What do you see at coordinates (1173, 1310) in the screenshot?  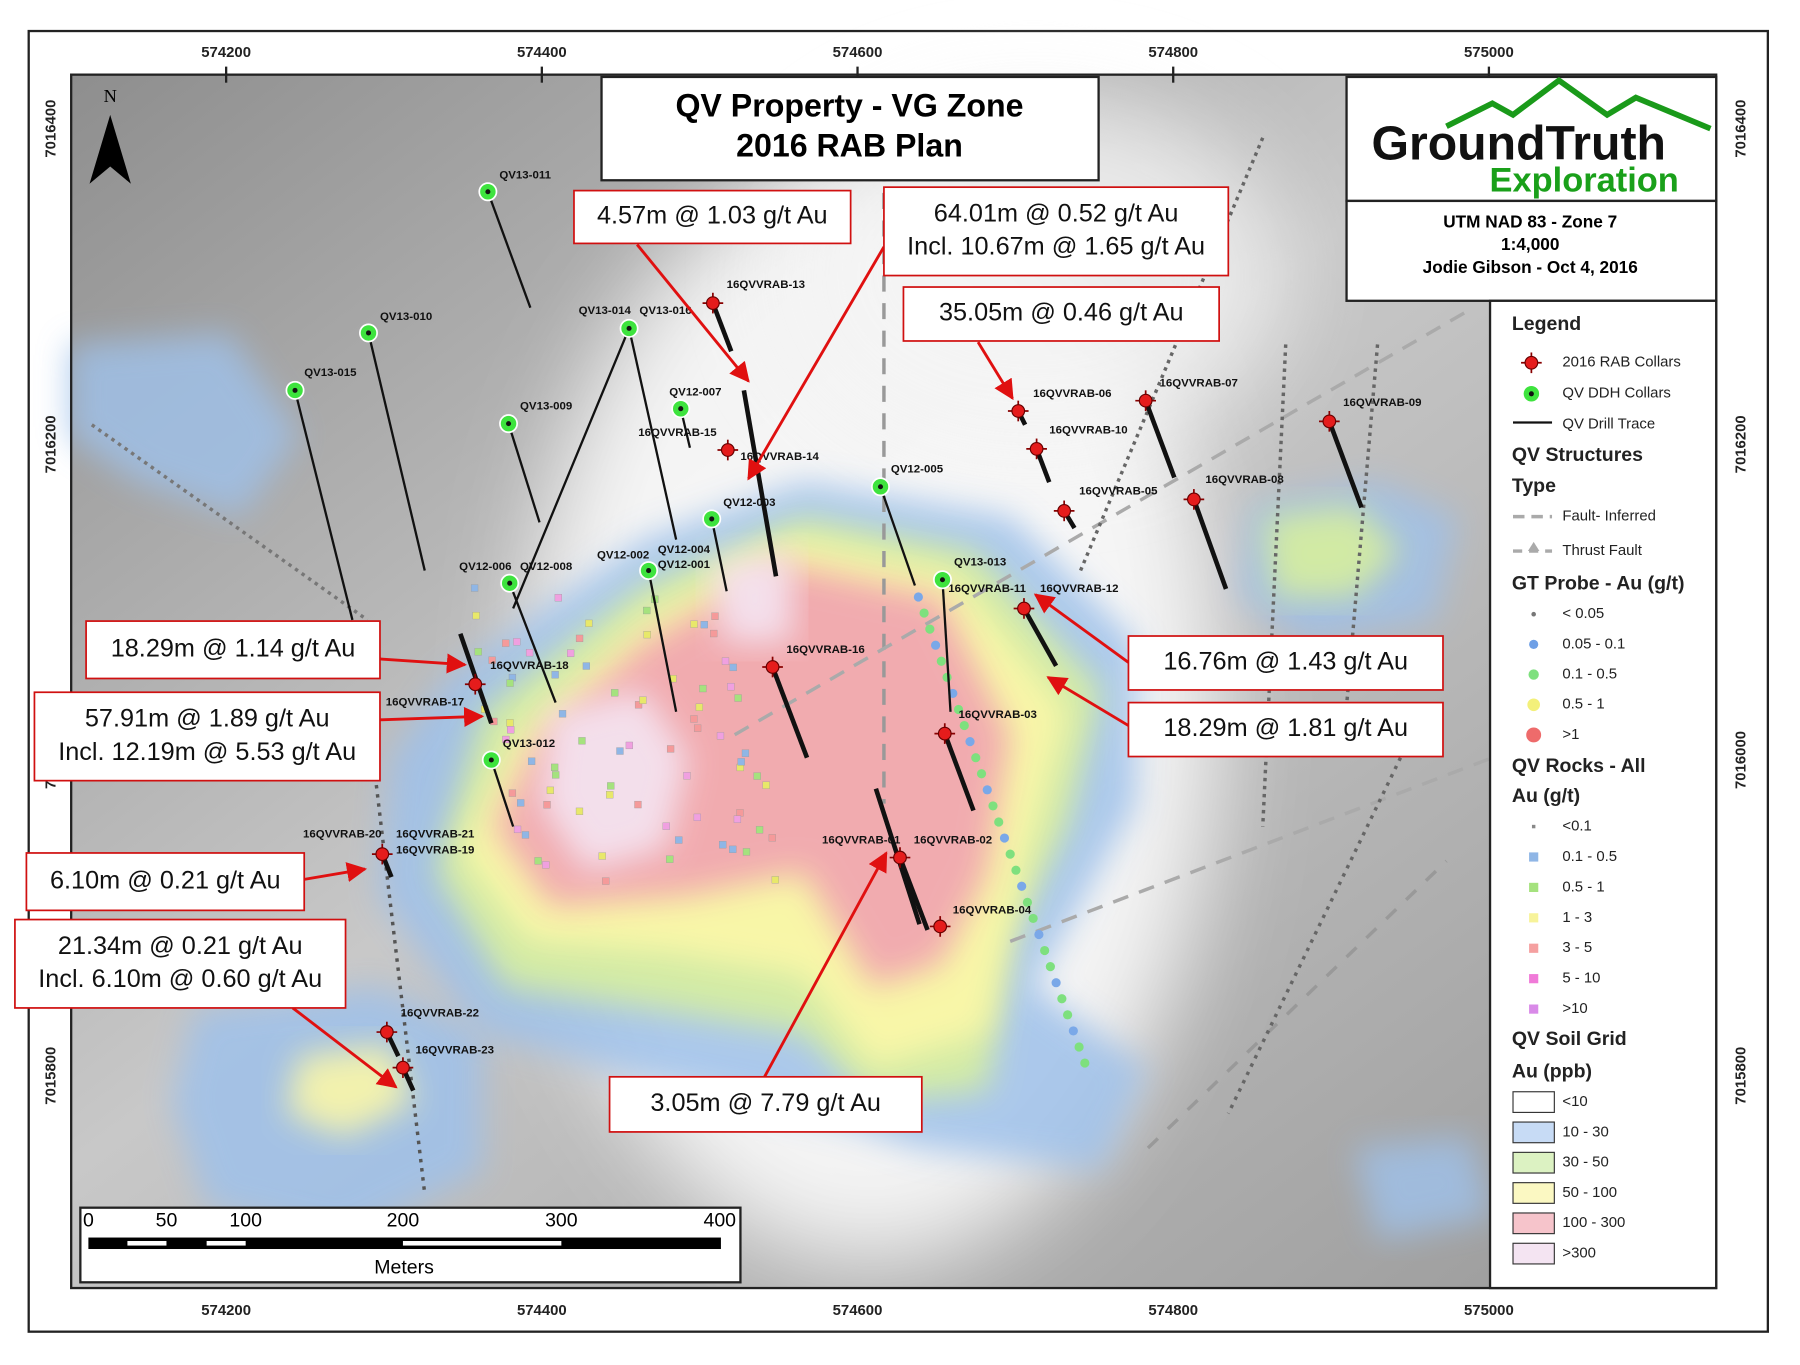 I see `easting-label: 574800` at bounding box center [1173, 1310].